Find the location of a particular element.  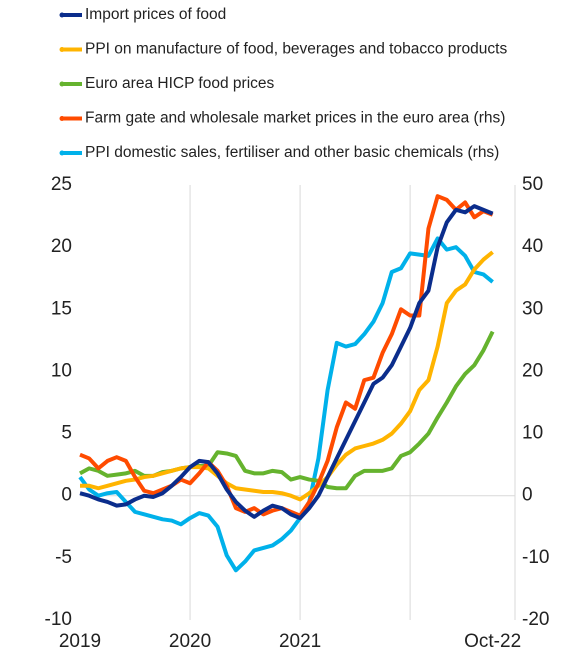

y-tick-label: 10 is located at coordinates (61, 370).